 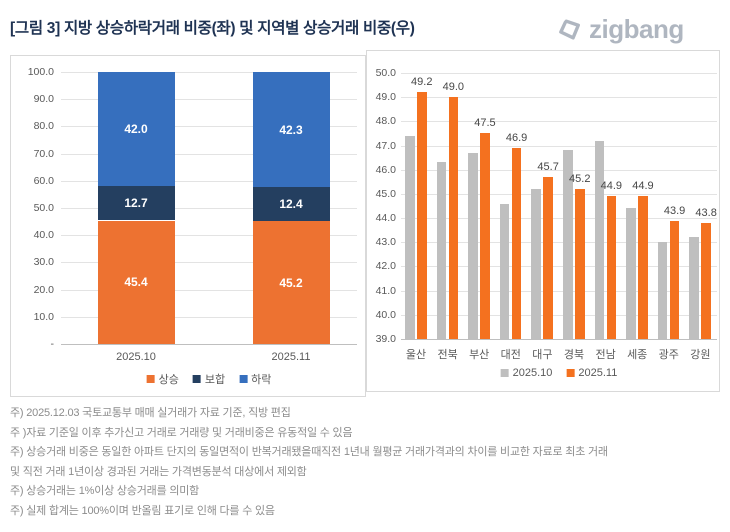 What do you see at coordinates (385, 97) in the screenshot?
I see `y-tick-label: 49.0` at bounding box center [385, 97].